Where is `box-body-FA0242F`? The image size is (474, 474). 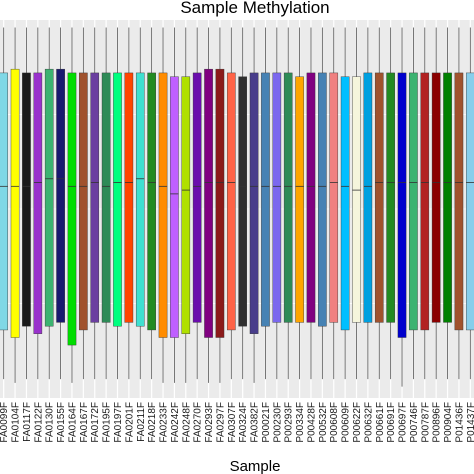 box-body-FA0242F is located at coordinates (174, 207).